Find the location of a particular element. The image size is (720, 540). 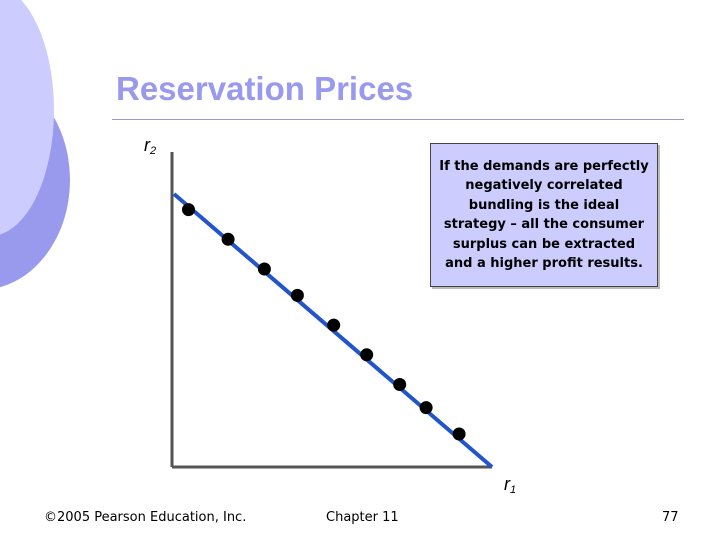

x-axis-label: r1 is located at coordinates (510, 485).